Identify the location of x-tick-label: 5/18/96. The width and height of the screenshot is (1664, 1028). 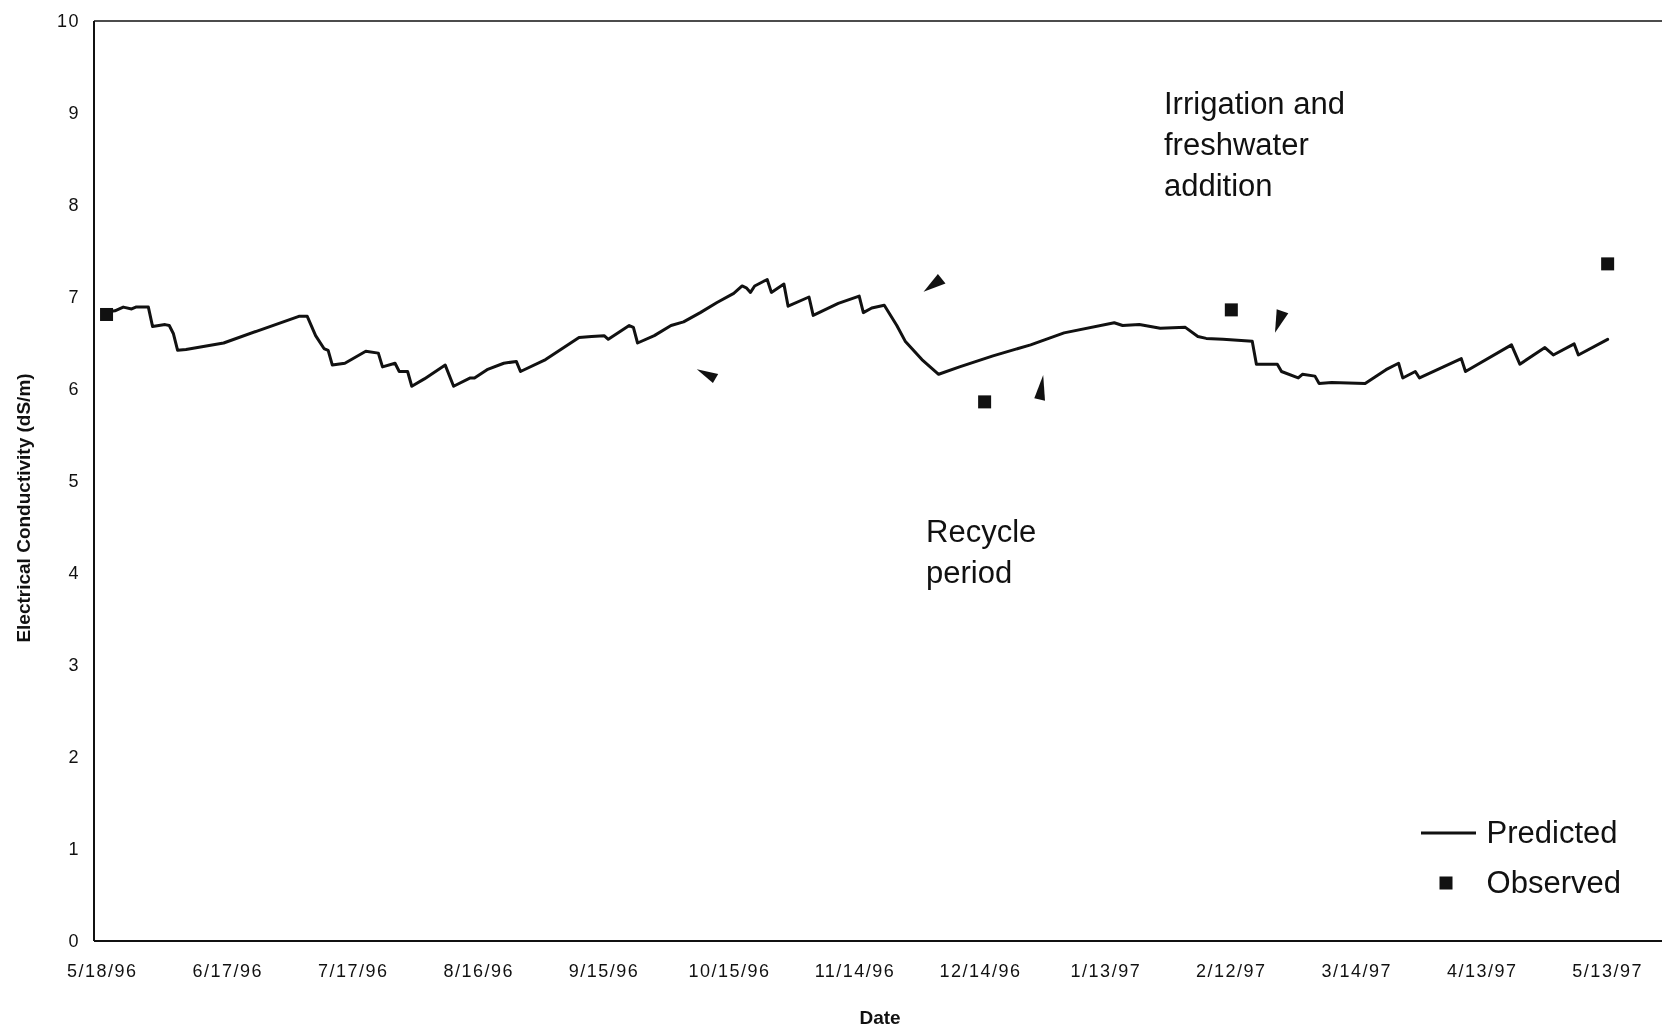
(102, 970).